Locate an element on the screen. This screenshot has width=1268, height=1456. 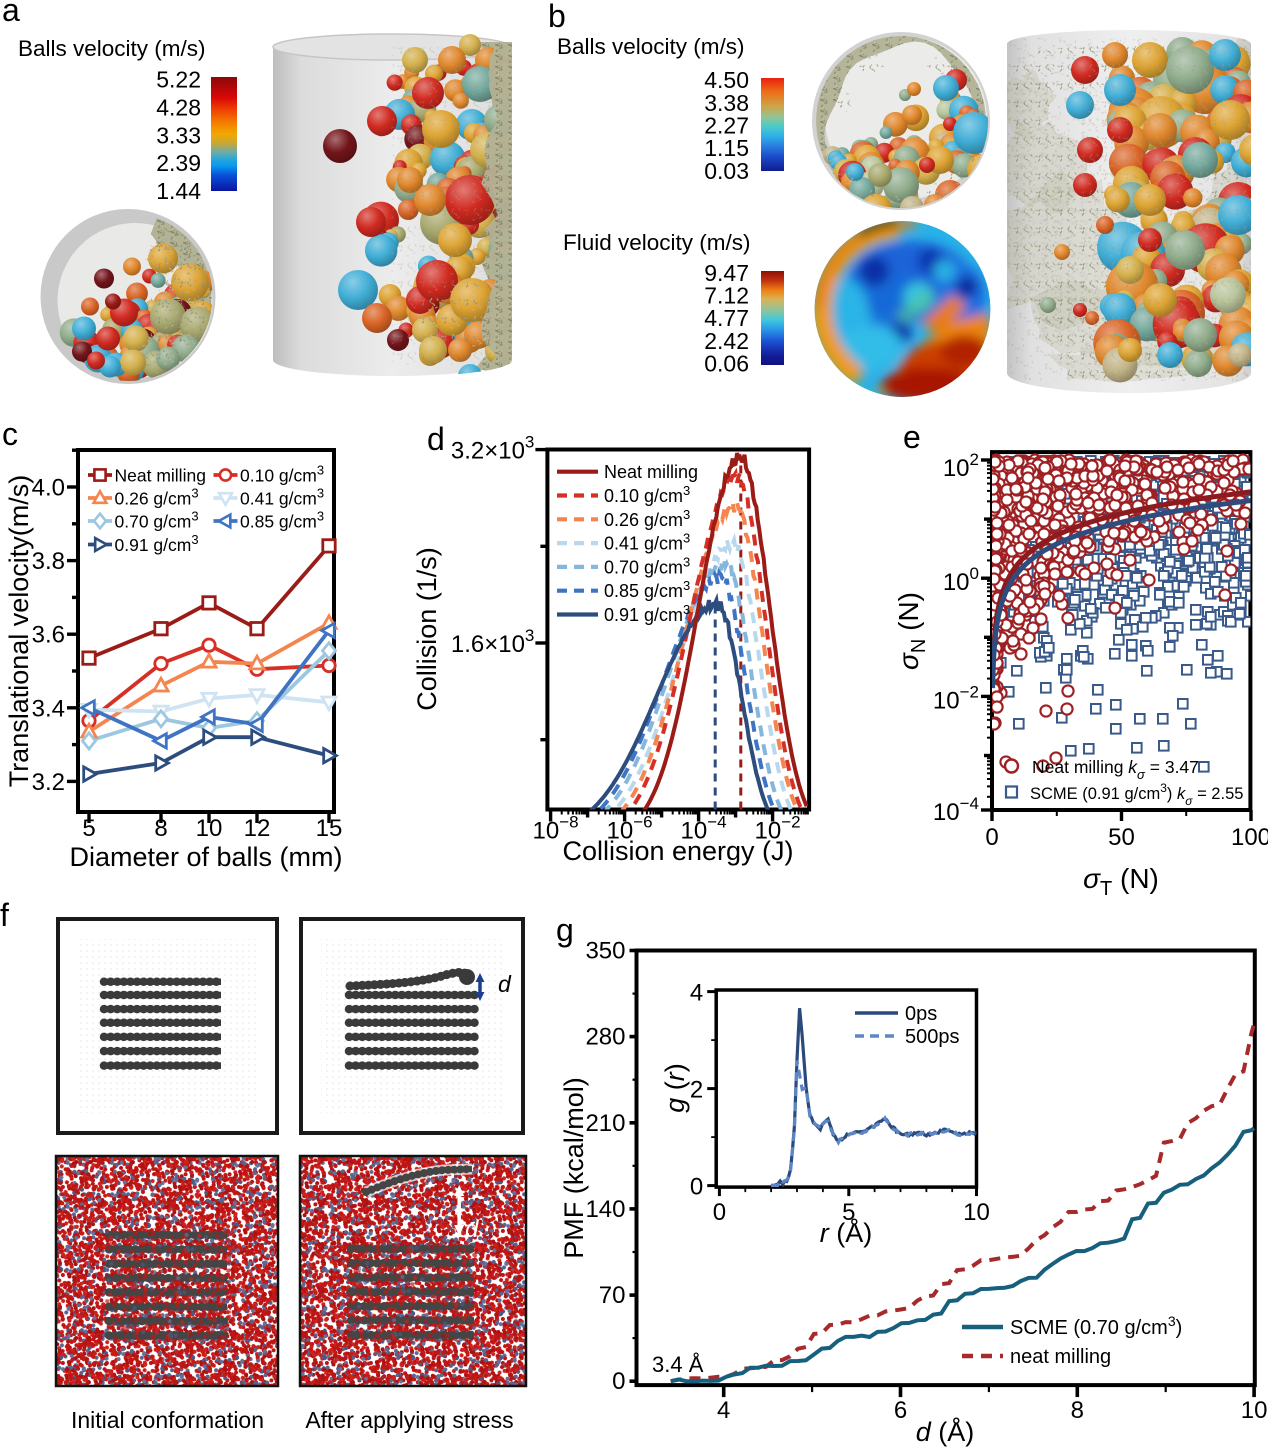
svg-text: 3.2 is located at coordinates (48, 782).